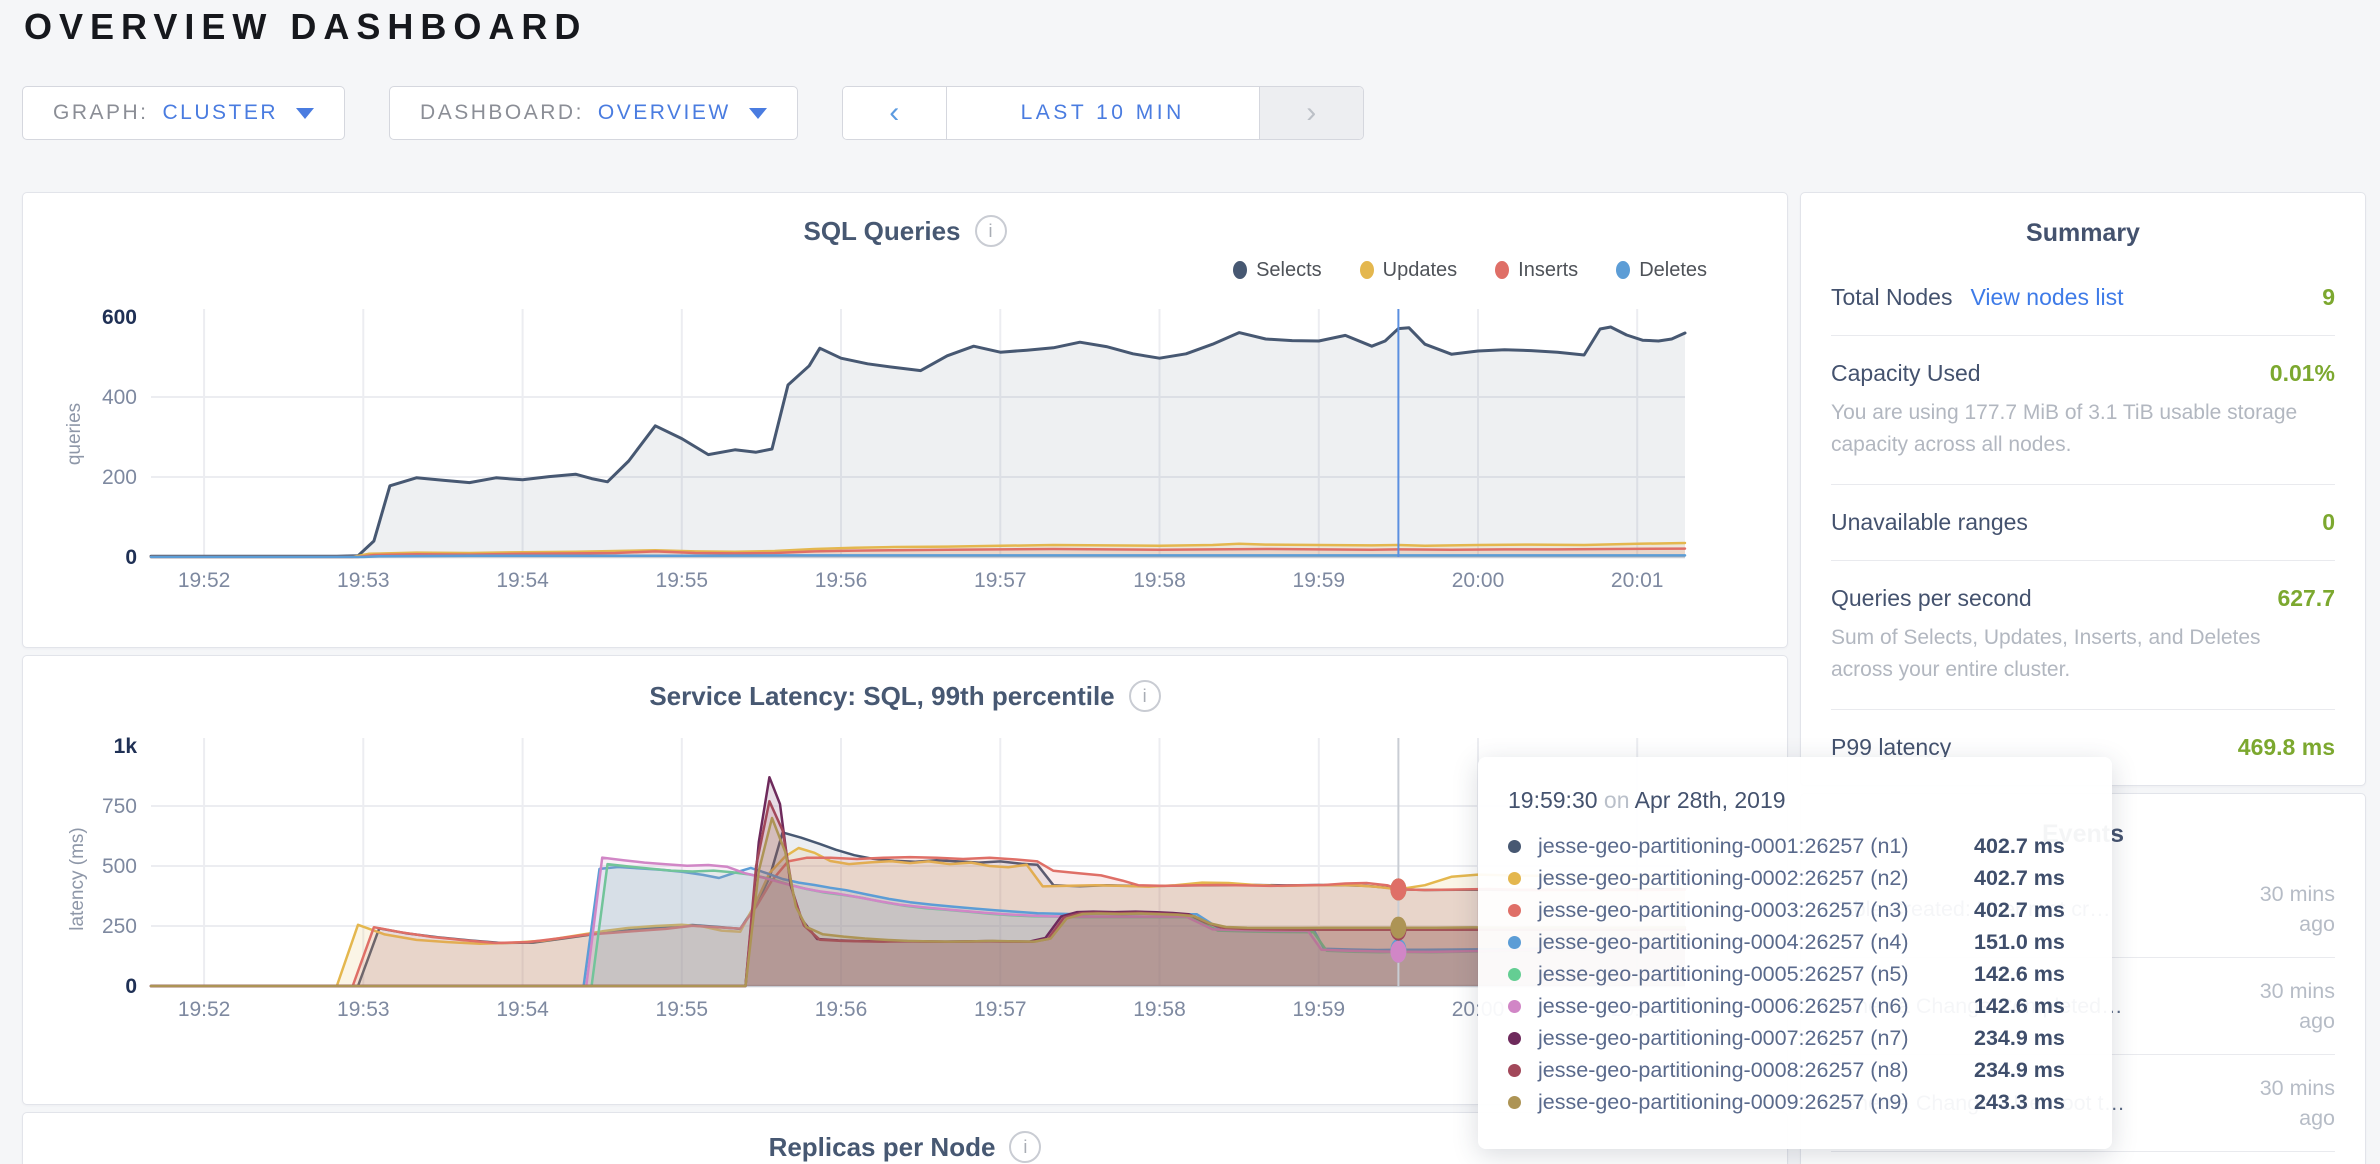 The image size is (2380, 1164). I want to click on graph-dropdown-label: GRAPH:, so click(101, 112).